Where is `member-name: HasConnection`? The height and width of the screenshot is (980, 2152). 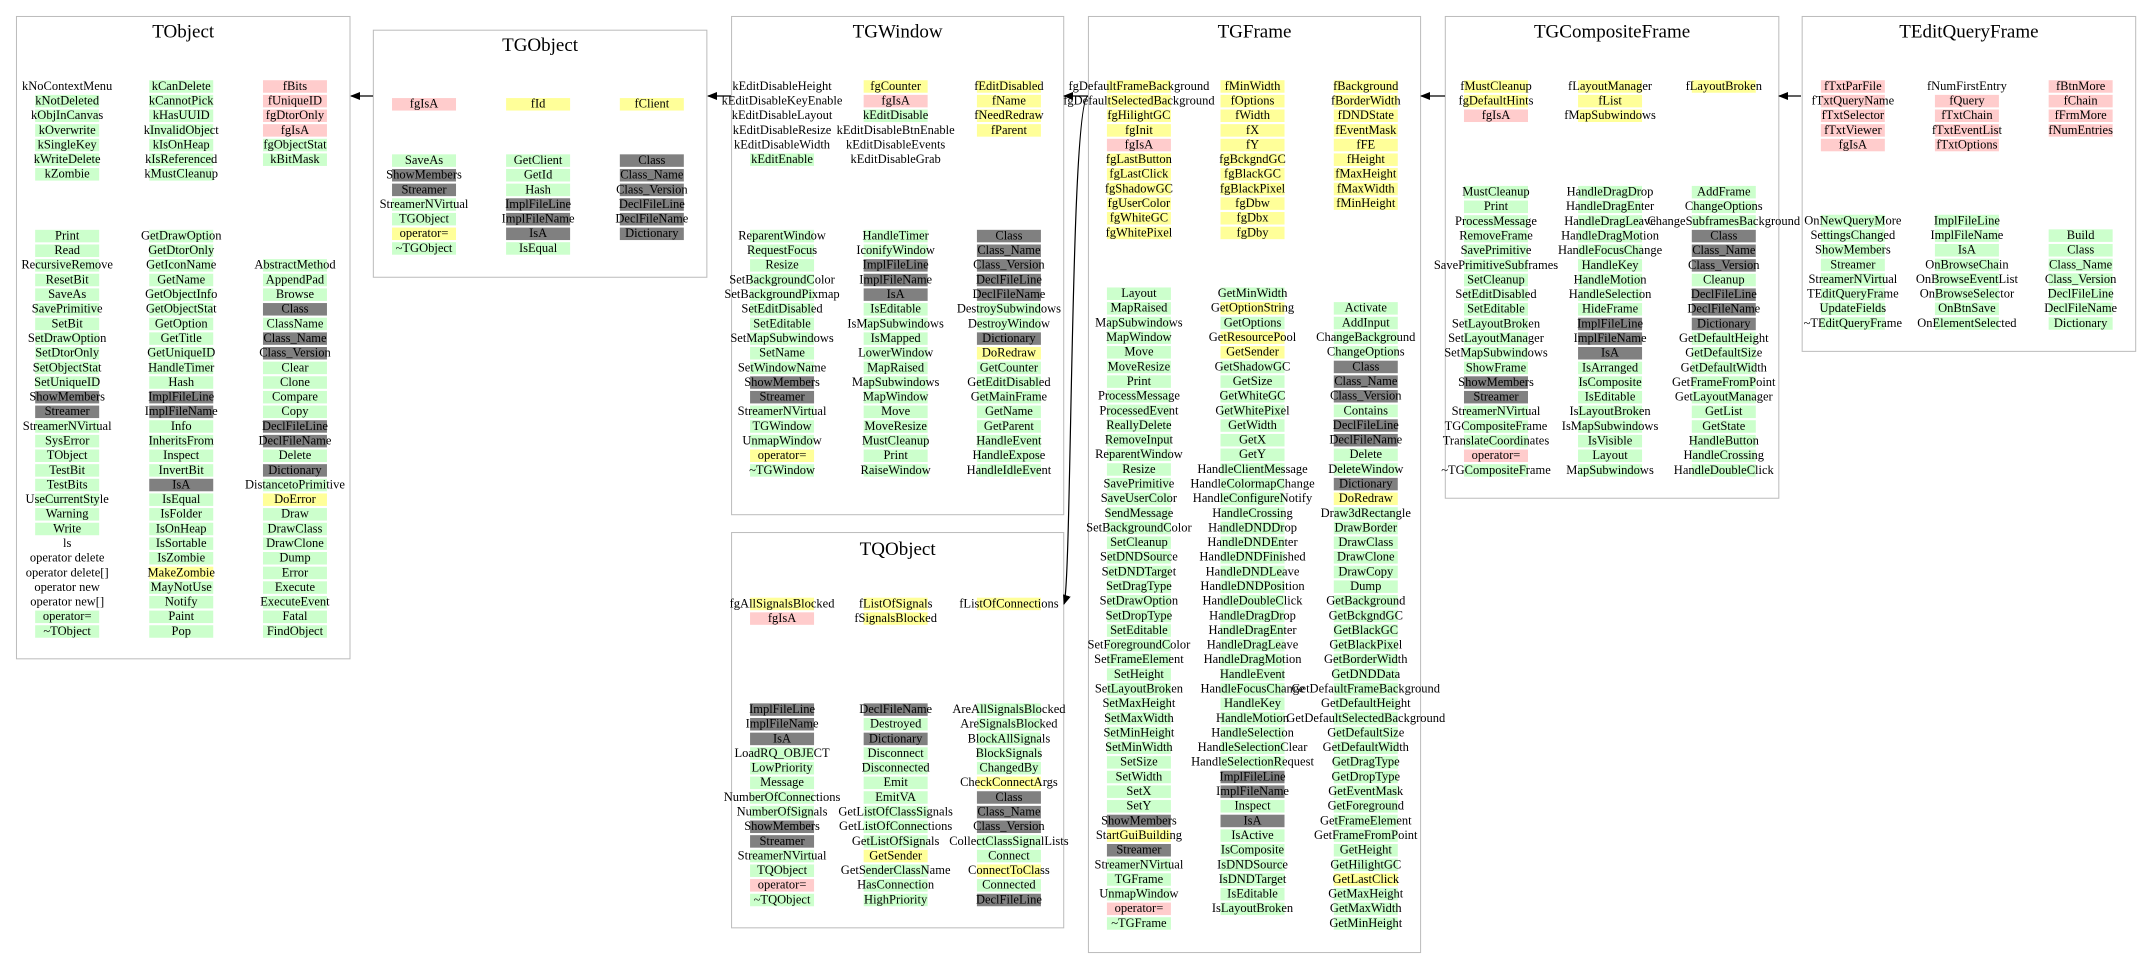
member-name: HasConnection is located at coordinates (896, 885).